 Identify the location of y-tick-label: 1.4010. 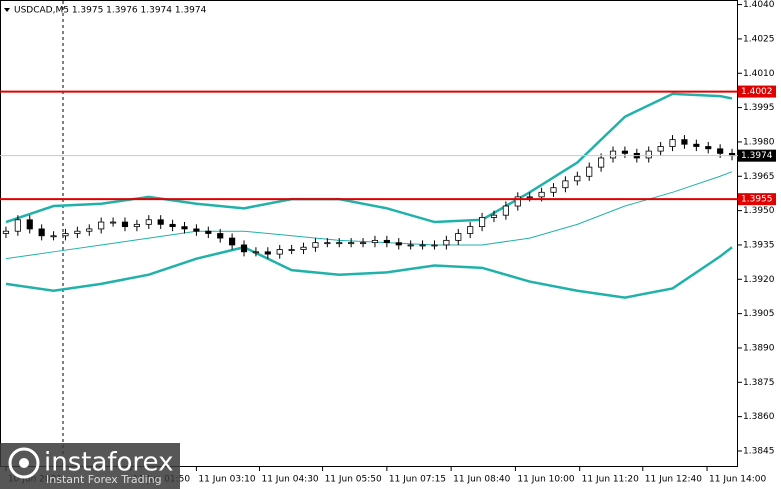
(759, 74).